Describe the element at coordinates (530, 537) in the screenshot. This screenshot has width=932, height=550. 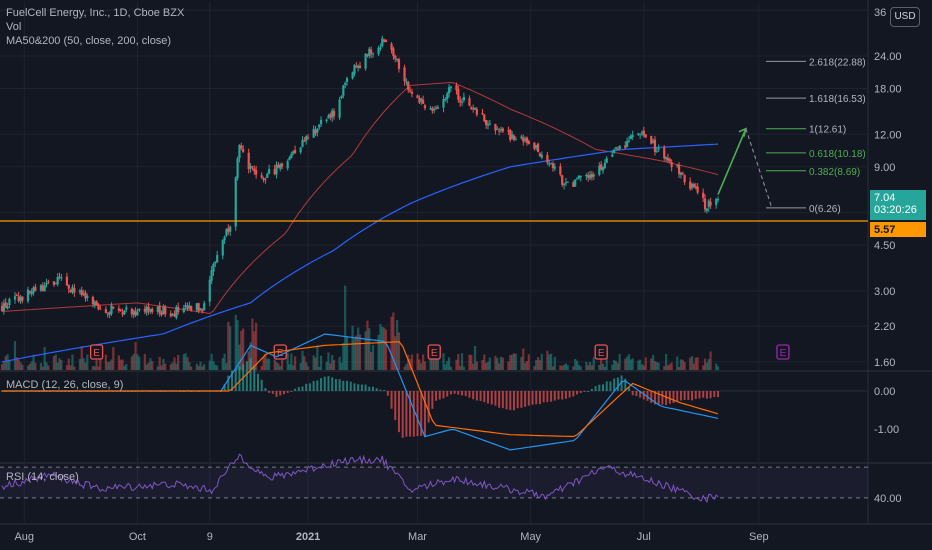
I see `time-tick-label: May` at that location.